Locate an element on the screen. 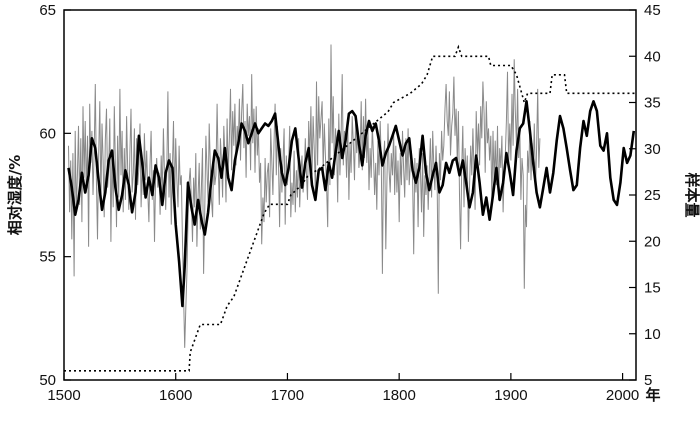  x-tick-label: 1800 is located at coordinates (398, 395).